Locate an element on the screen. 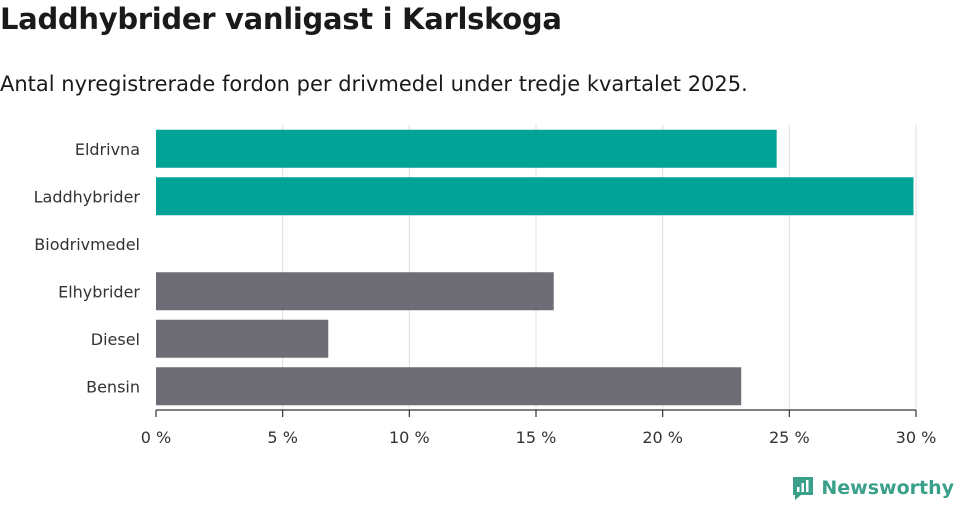 The image size is (960, 505). x-tick-label: 15 % is located at coordinates (536, 437).